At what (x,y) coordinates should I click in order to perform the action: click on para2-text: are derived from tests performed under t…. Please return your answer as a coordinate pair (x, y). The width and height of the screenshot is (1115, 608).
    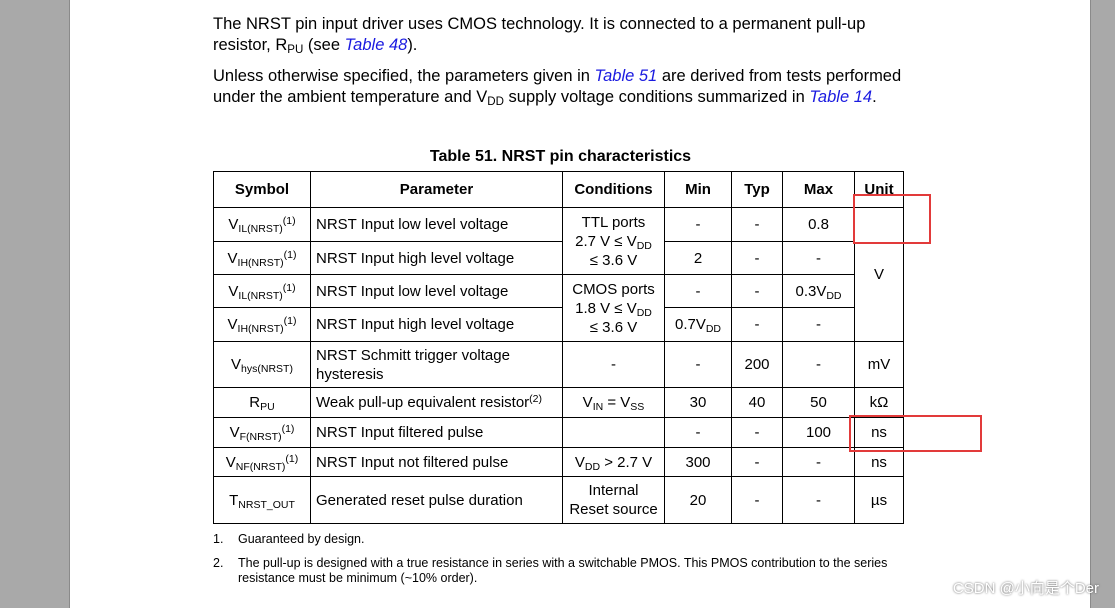
    Looking at the image, I should click on (557, 86).